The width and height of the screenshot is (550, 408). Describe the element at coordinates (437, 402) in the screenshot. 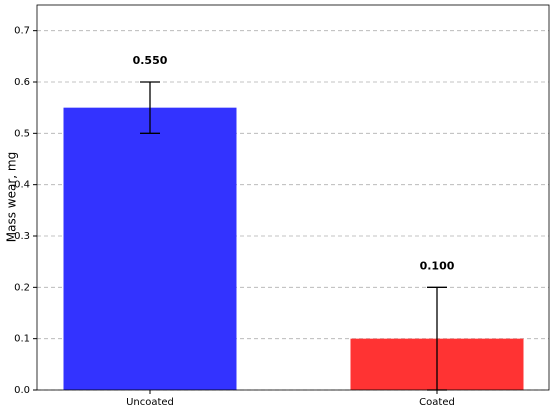

I see `x-tick-label: Coated` at that location.